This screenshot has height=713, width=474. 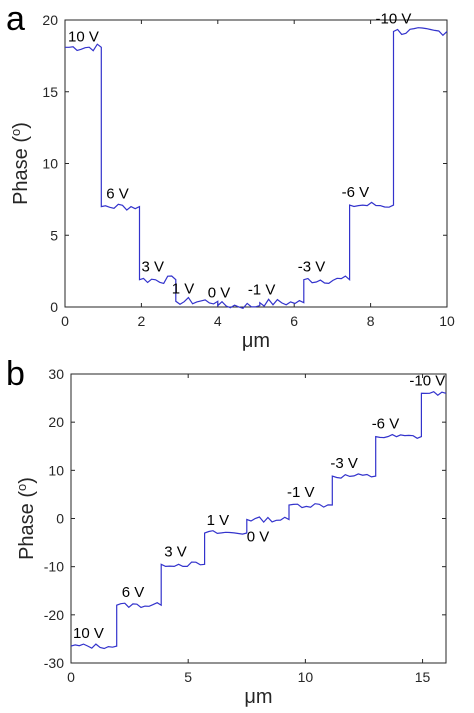 What do you see at coordinates (183, 288) in the screenshot?
I see `panel-a-step-label: 1 V` at bounding box center [183, 288].